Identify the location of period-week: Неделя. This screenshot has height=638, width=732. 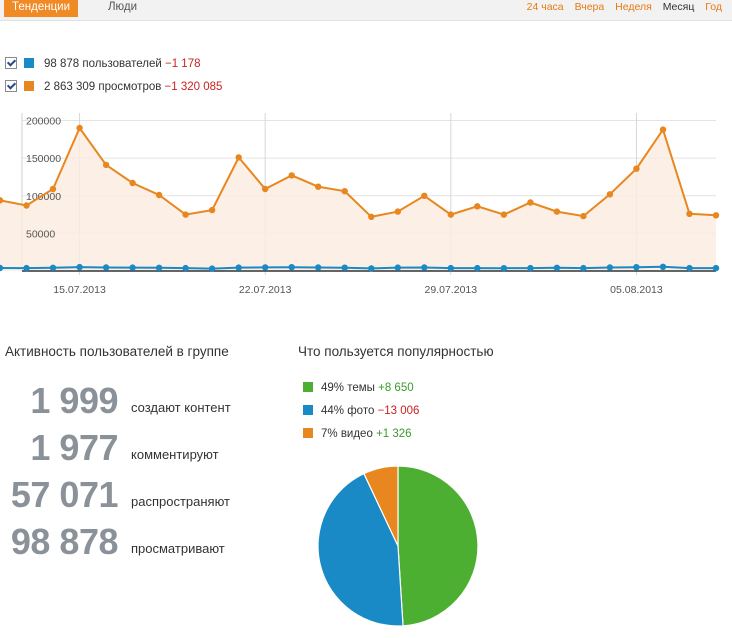
(633, 7).